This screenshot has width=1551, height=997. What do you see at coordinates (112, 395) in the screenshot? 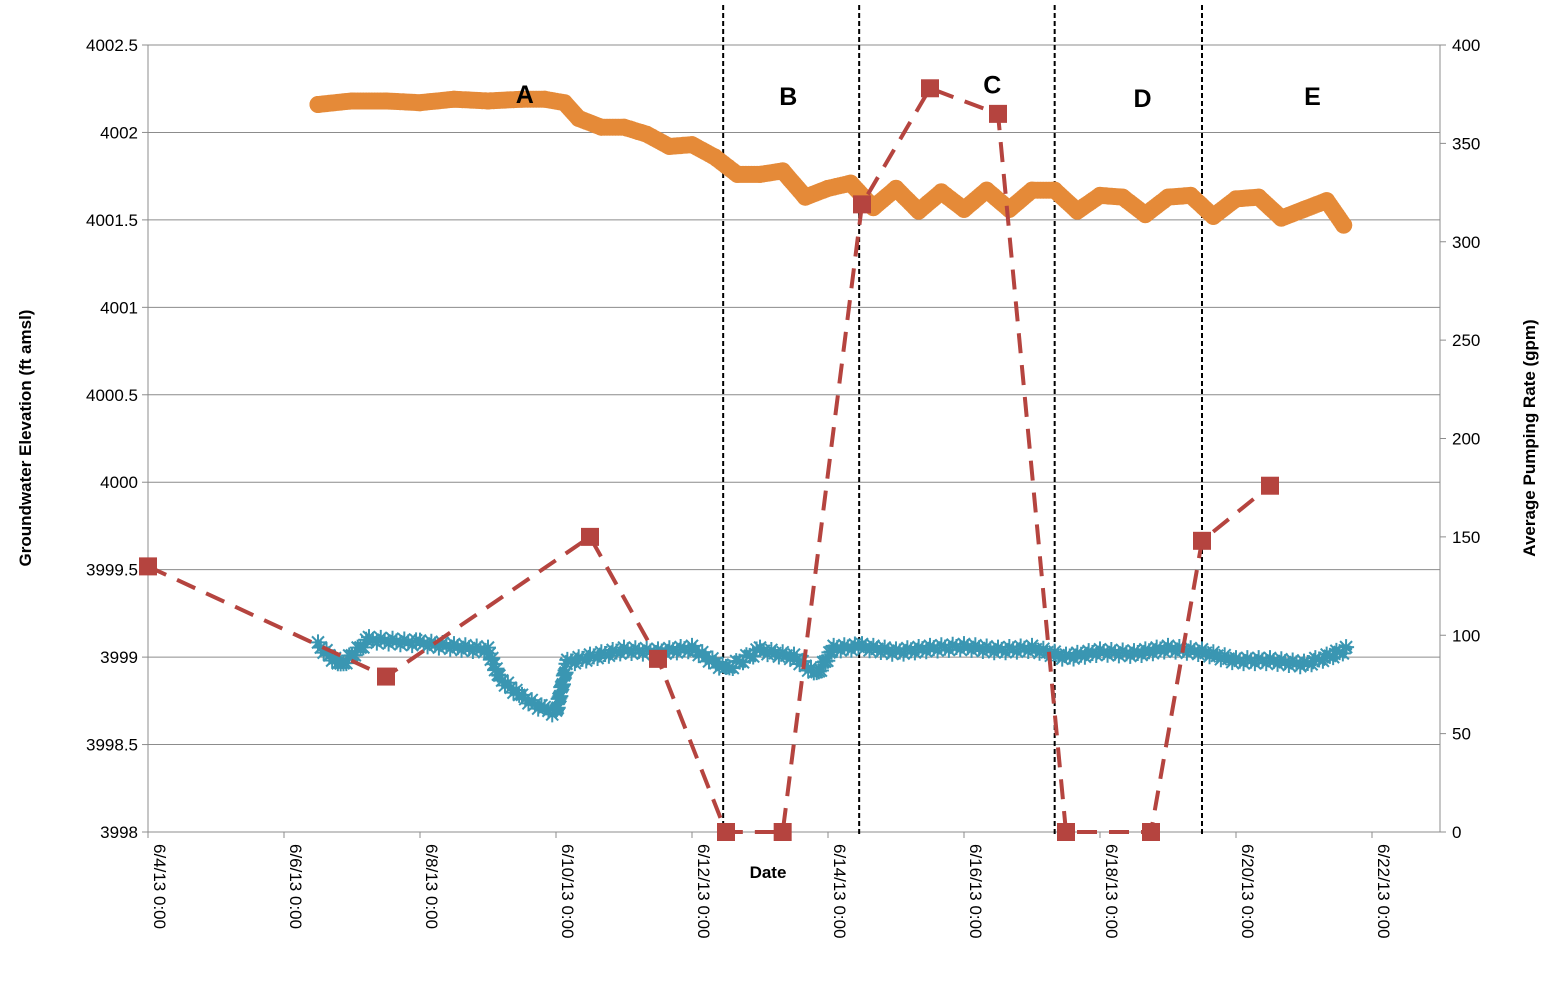
I see `left-tick-label: 4000.5` at bounding box center [112, 395].